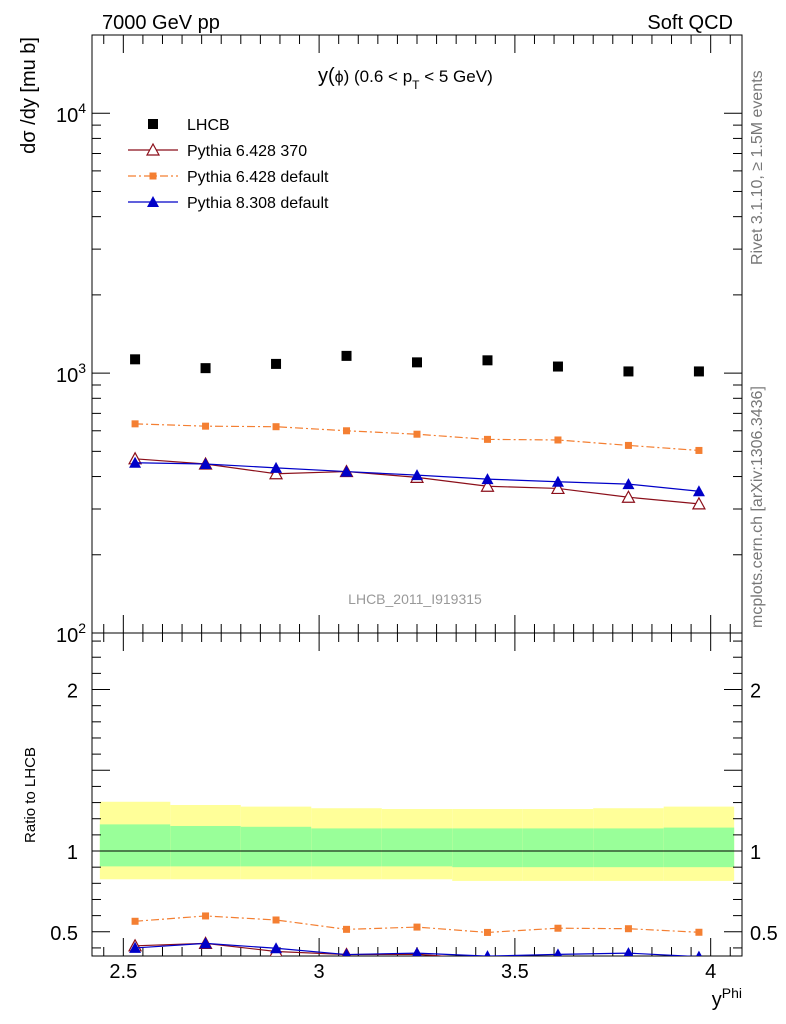 The height and width of the screenshot is (1024, 786). What do you see at coordinates (29, 95) in the screenshot?
I see `main-y-axis-label: dσ /dy [mu b]` at bounding box center [29, 95].